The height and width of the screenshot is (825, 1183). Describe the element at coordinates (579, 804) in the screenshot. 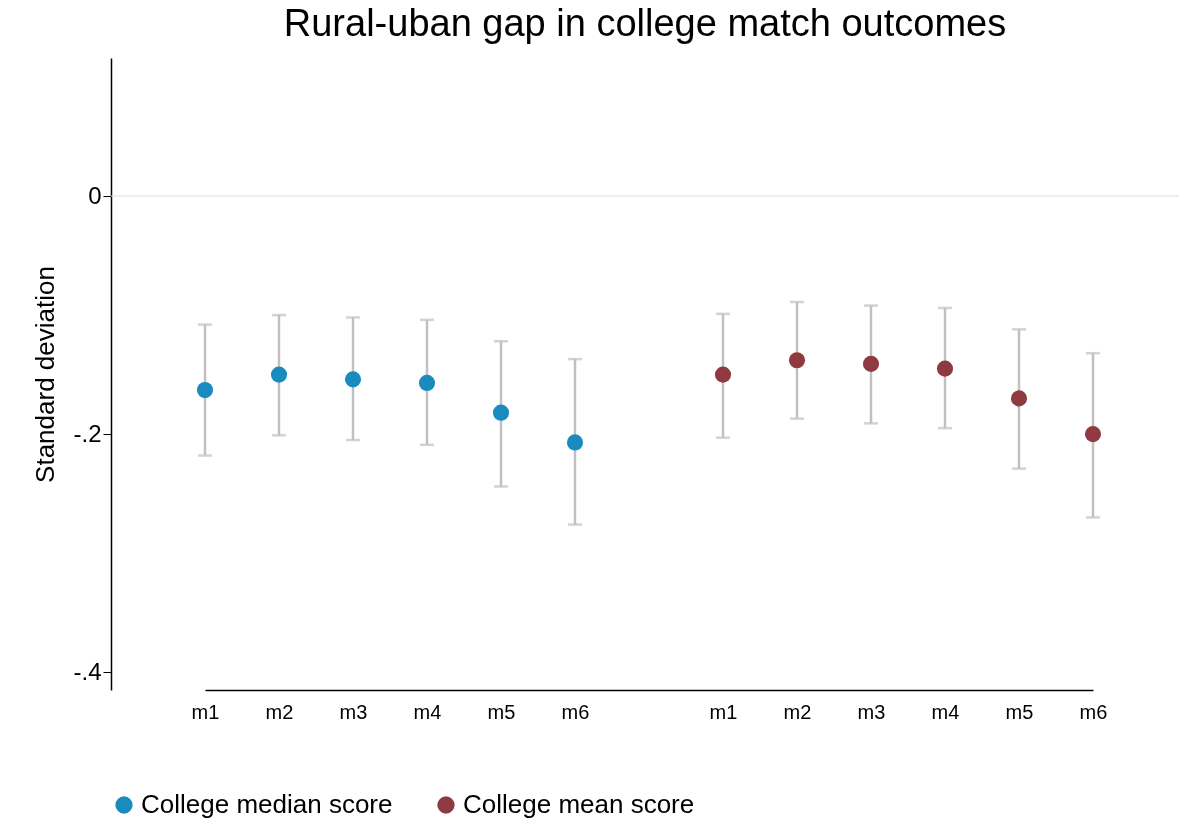

I see `legend-label: College mean score` at that location.